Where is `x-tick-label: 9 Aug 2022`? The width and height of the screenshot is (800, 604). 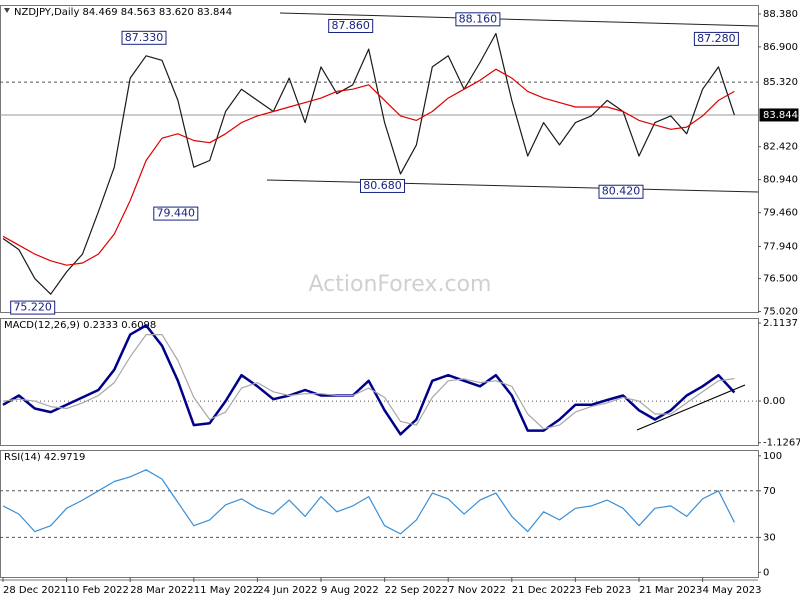 x-tick-label: 9 Aug 2022 is located at coordinates (350, 590).